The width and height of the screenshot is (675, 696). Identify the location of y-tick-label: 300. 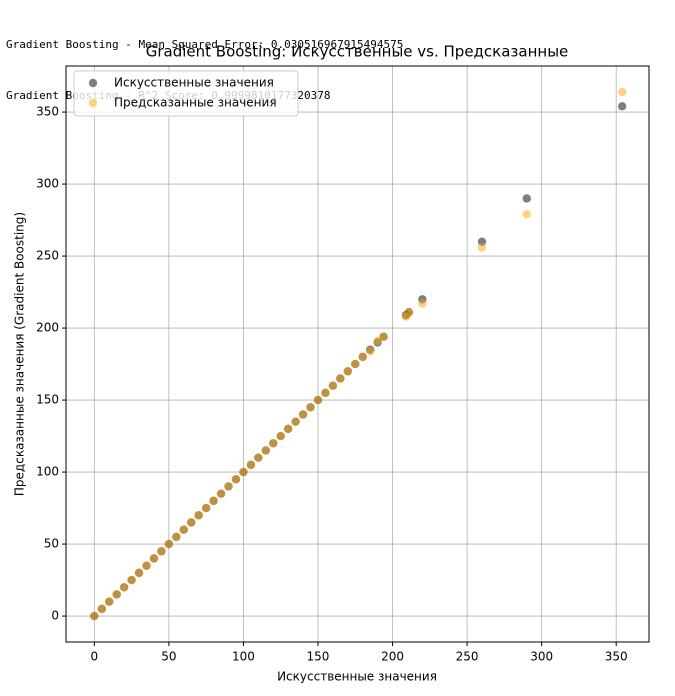
(47, 184).